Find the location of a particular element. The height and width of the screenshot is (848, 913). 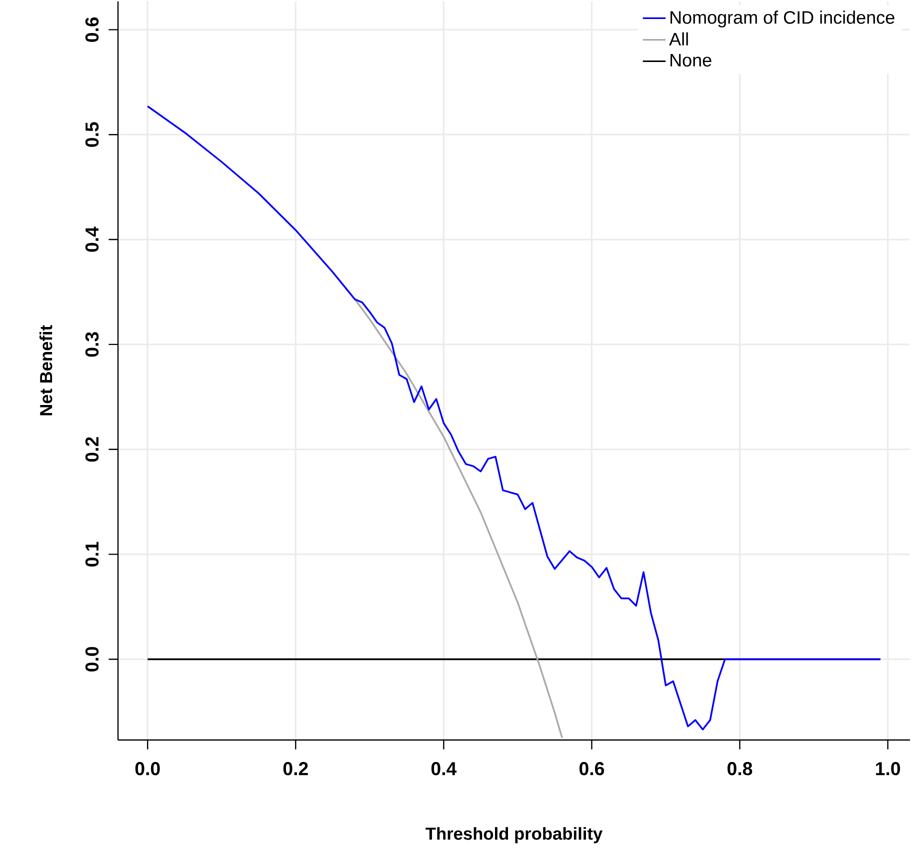

y-tick-label: 0.3 is located at coordinates (92, 344).